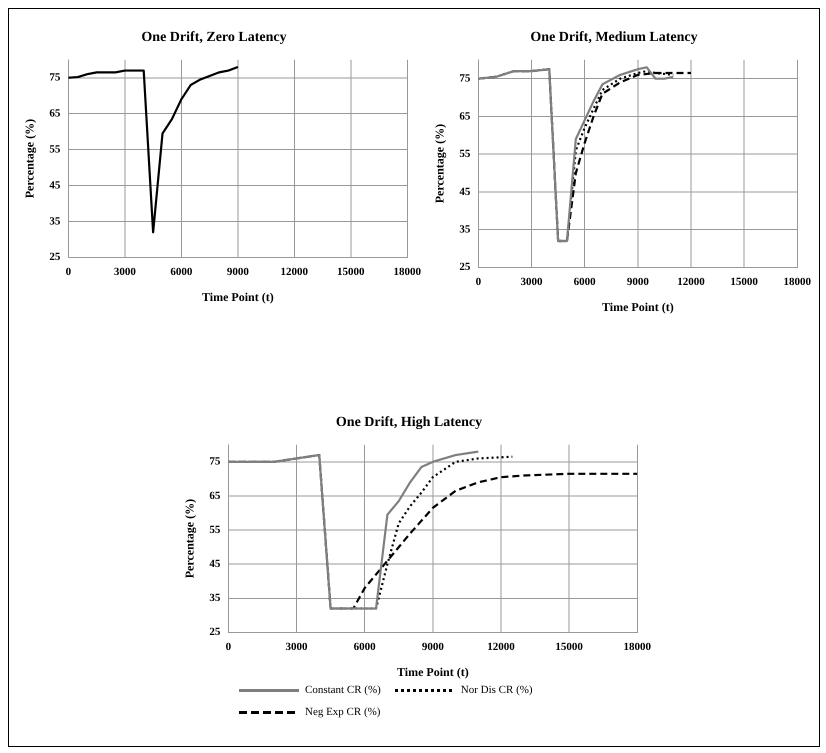 Image resolution: width=826 pixels, height=753 pixels. Describe the element at coordinates (214, 38) in the screenshot. I see `chart-title: One Drift, Zero Latency` at that location.